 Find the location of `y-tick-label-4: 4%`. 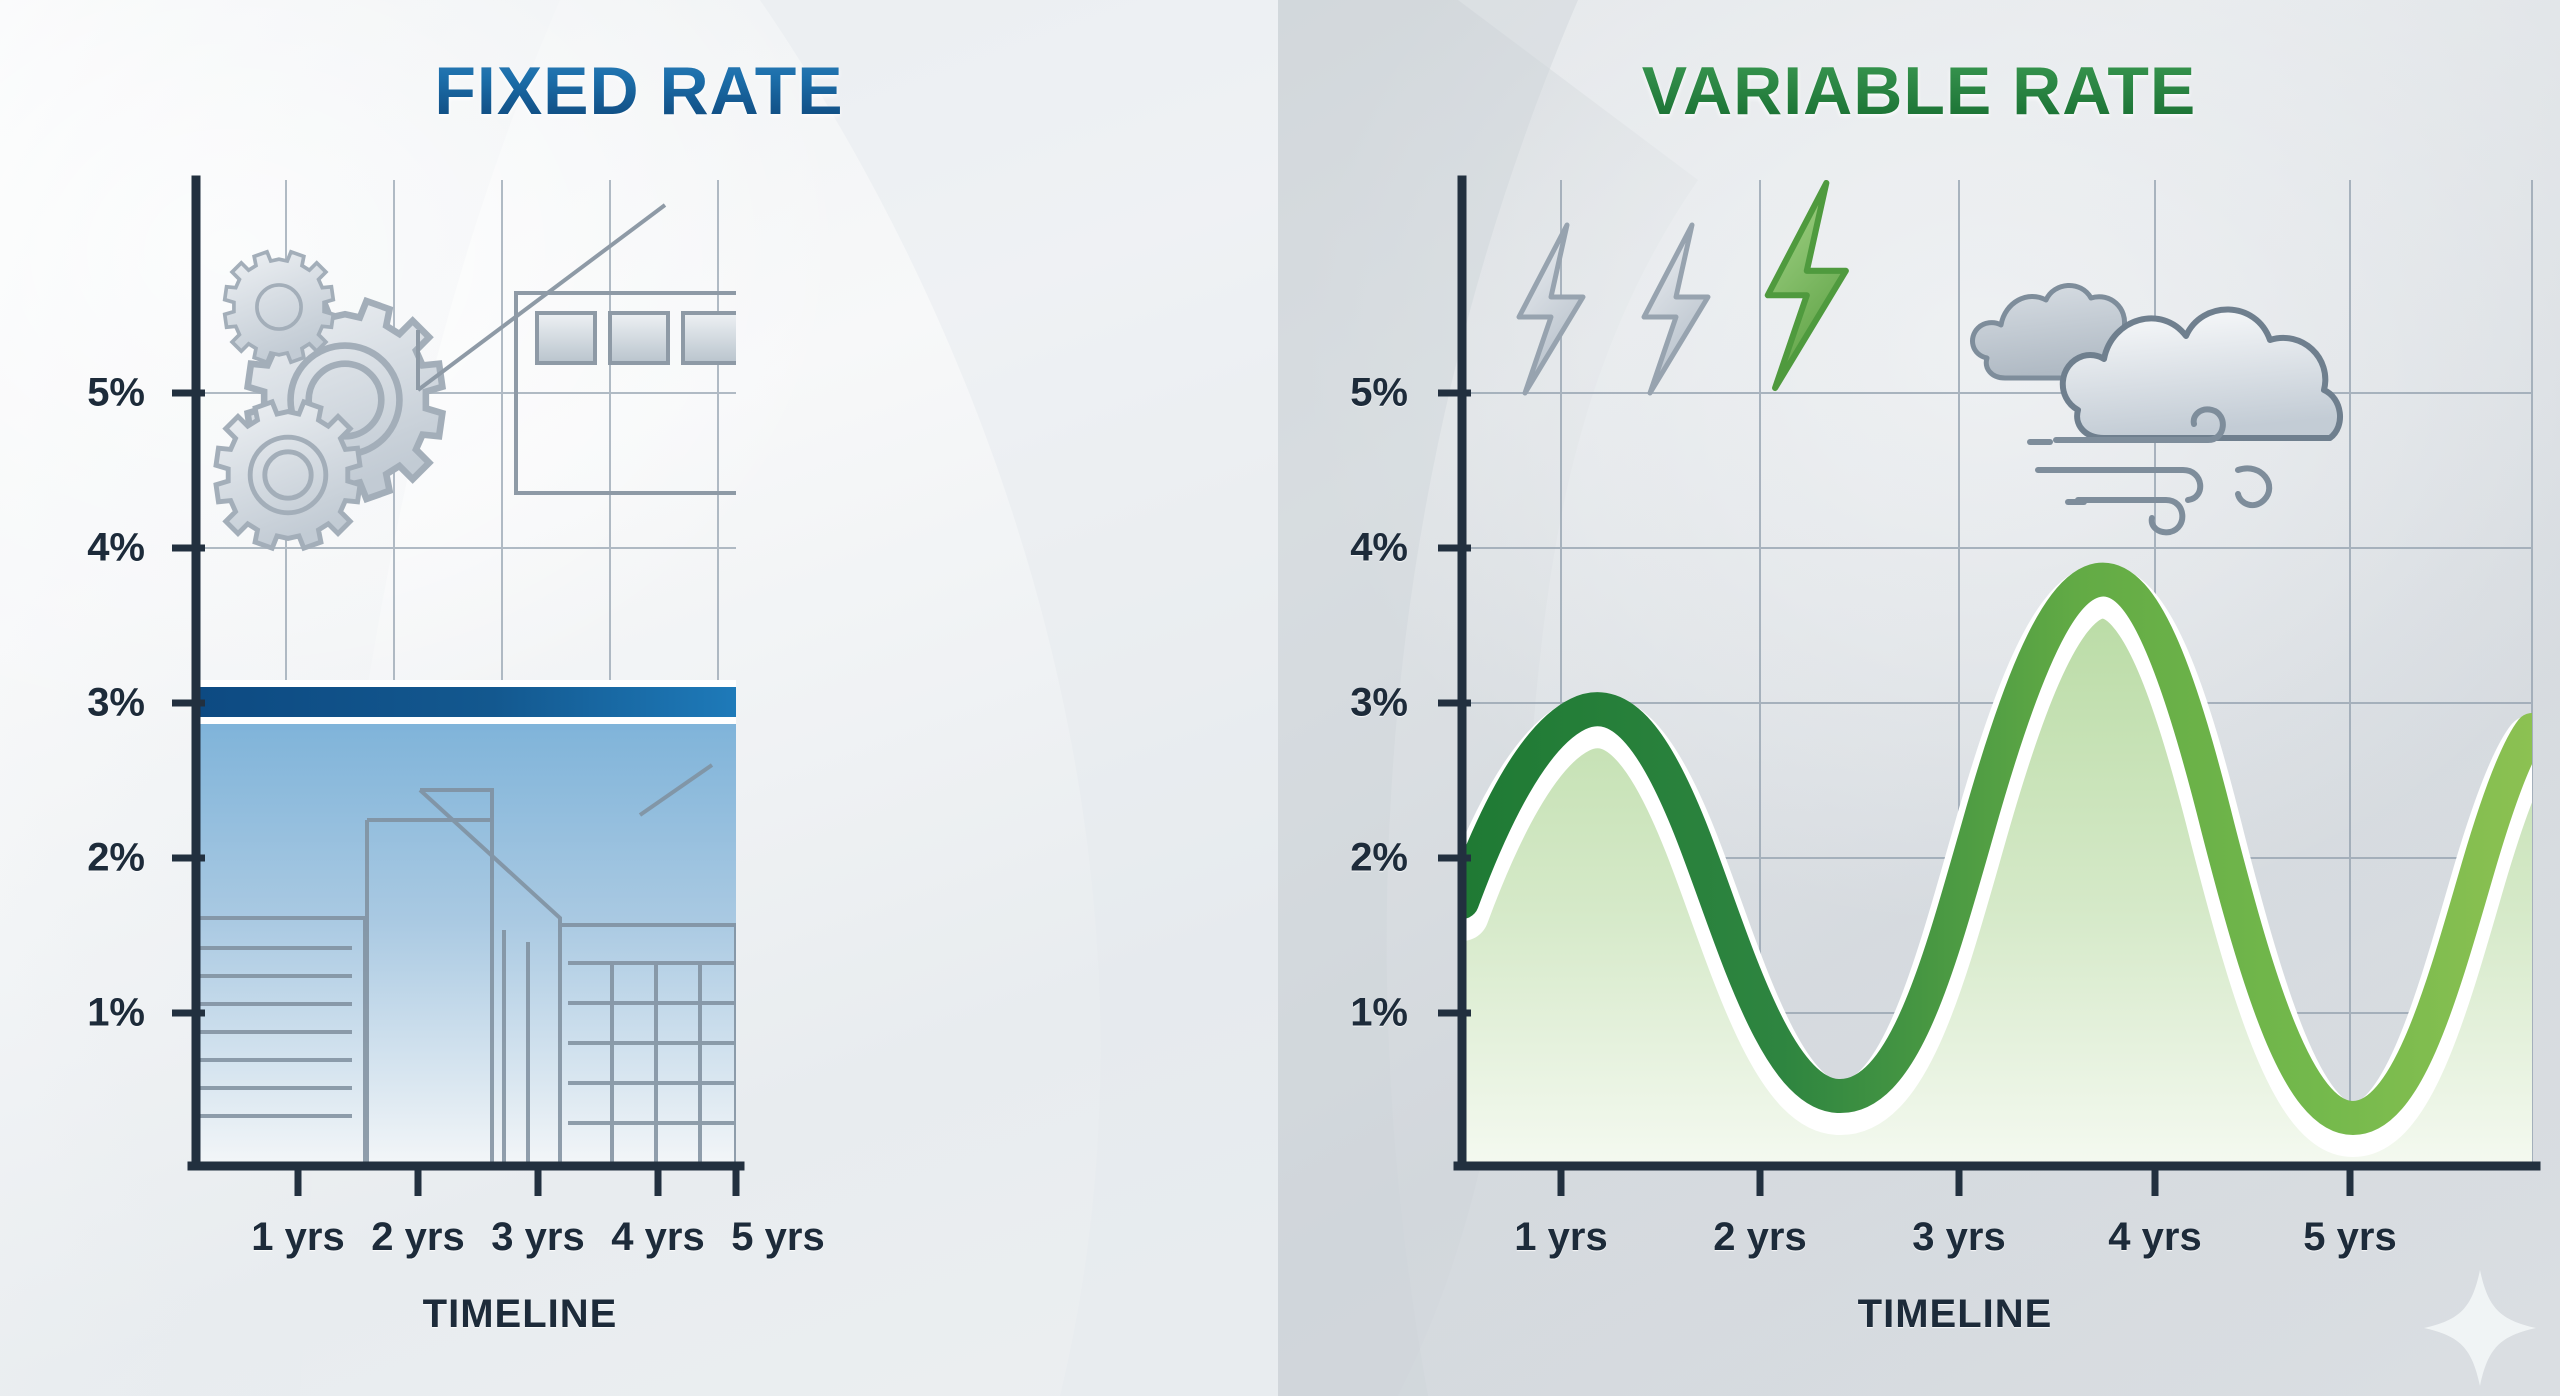

y-tick-label-4: 4% is located at coordinates (116, 547).